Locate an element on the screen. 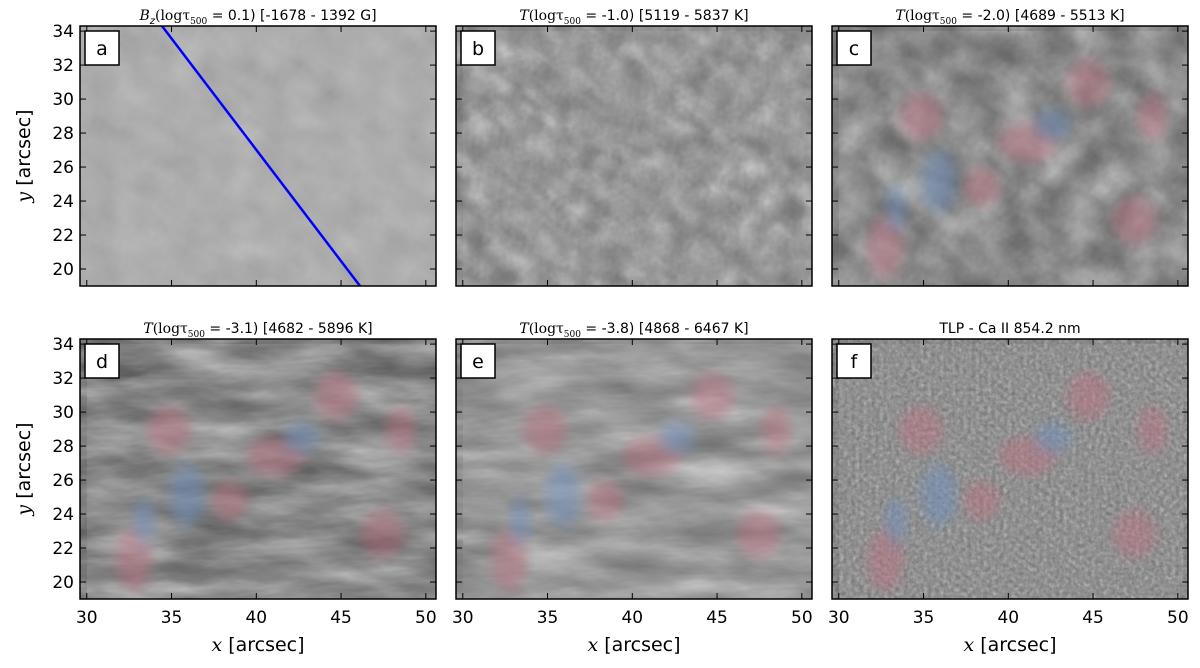 This screenshot has height=668, width=1200. panel-c: T(logτ500 = -2.0) [4689 - 5513 K] c is located at coordinates (1010, 147).